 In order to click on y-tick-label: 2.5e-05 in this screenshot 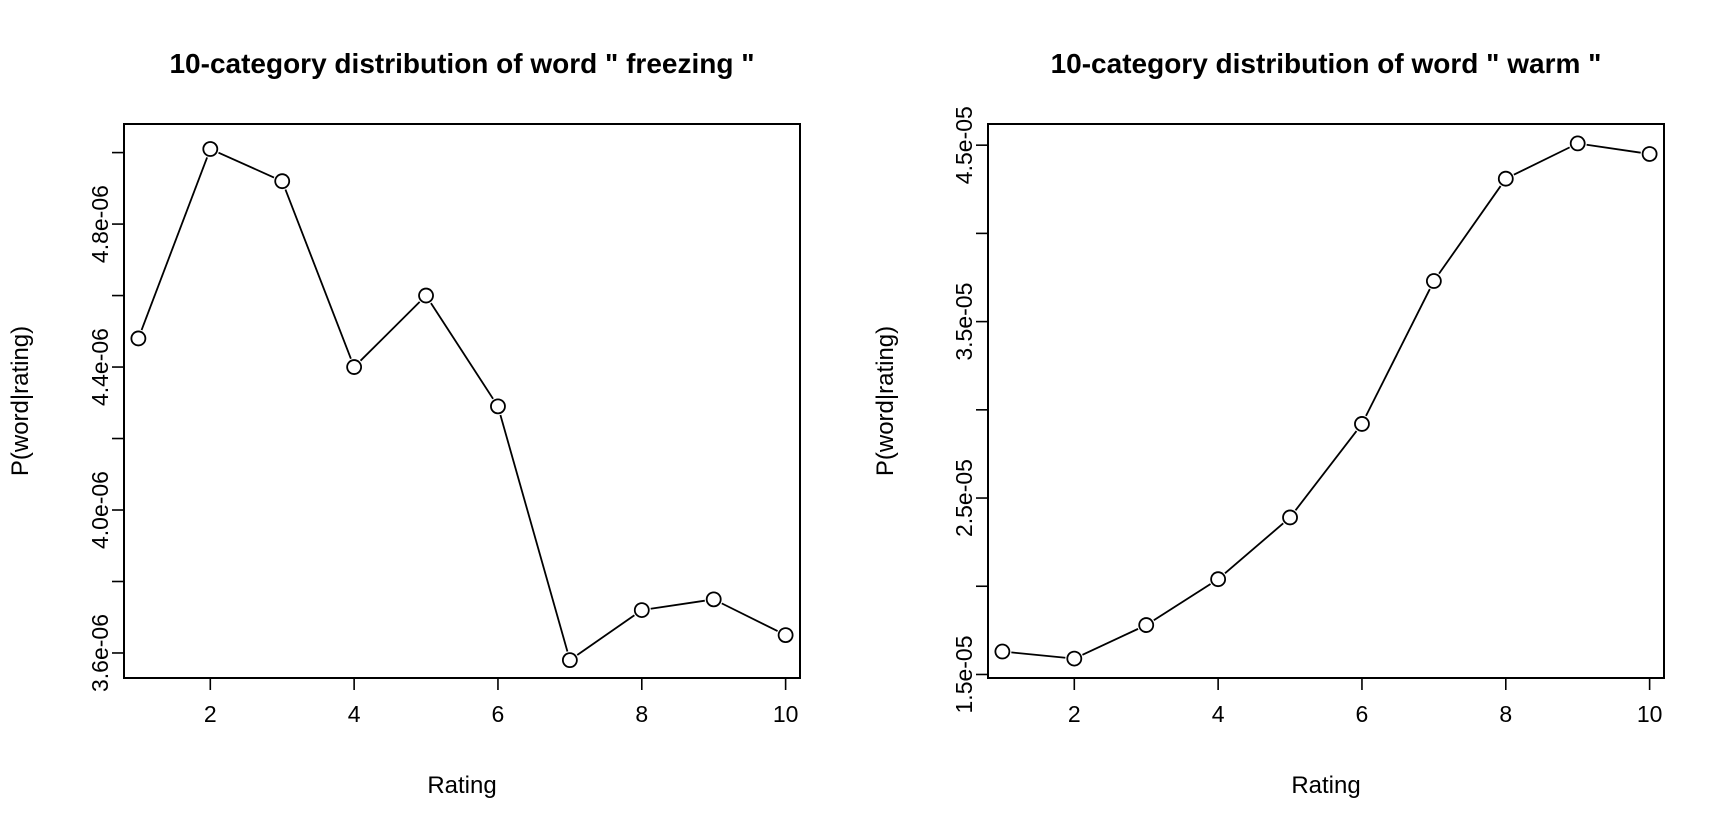, I will do `click(964, 498)`.